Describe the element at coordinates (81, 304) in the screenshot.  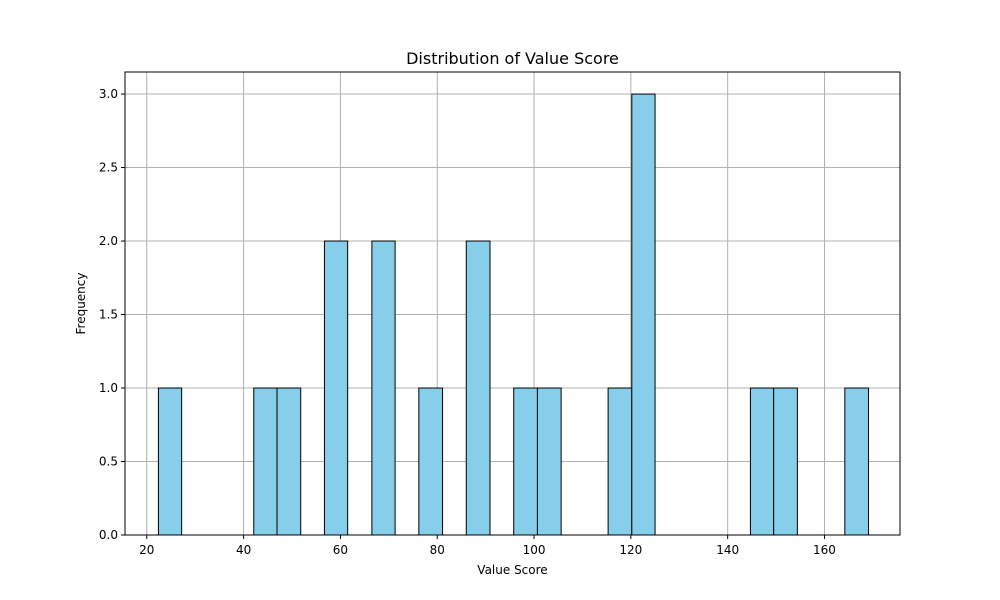
I see `y-axis-label: Frequency` at that location.